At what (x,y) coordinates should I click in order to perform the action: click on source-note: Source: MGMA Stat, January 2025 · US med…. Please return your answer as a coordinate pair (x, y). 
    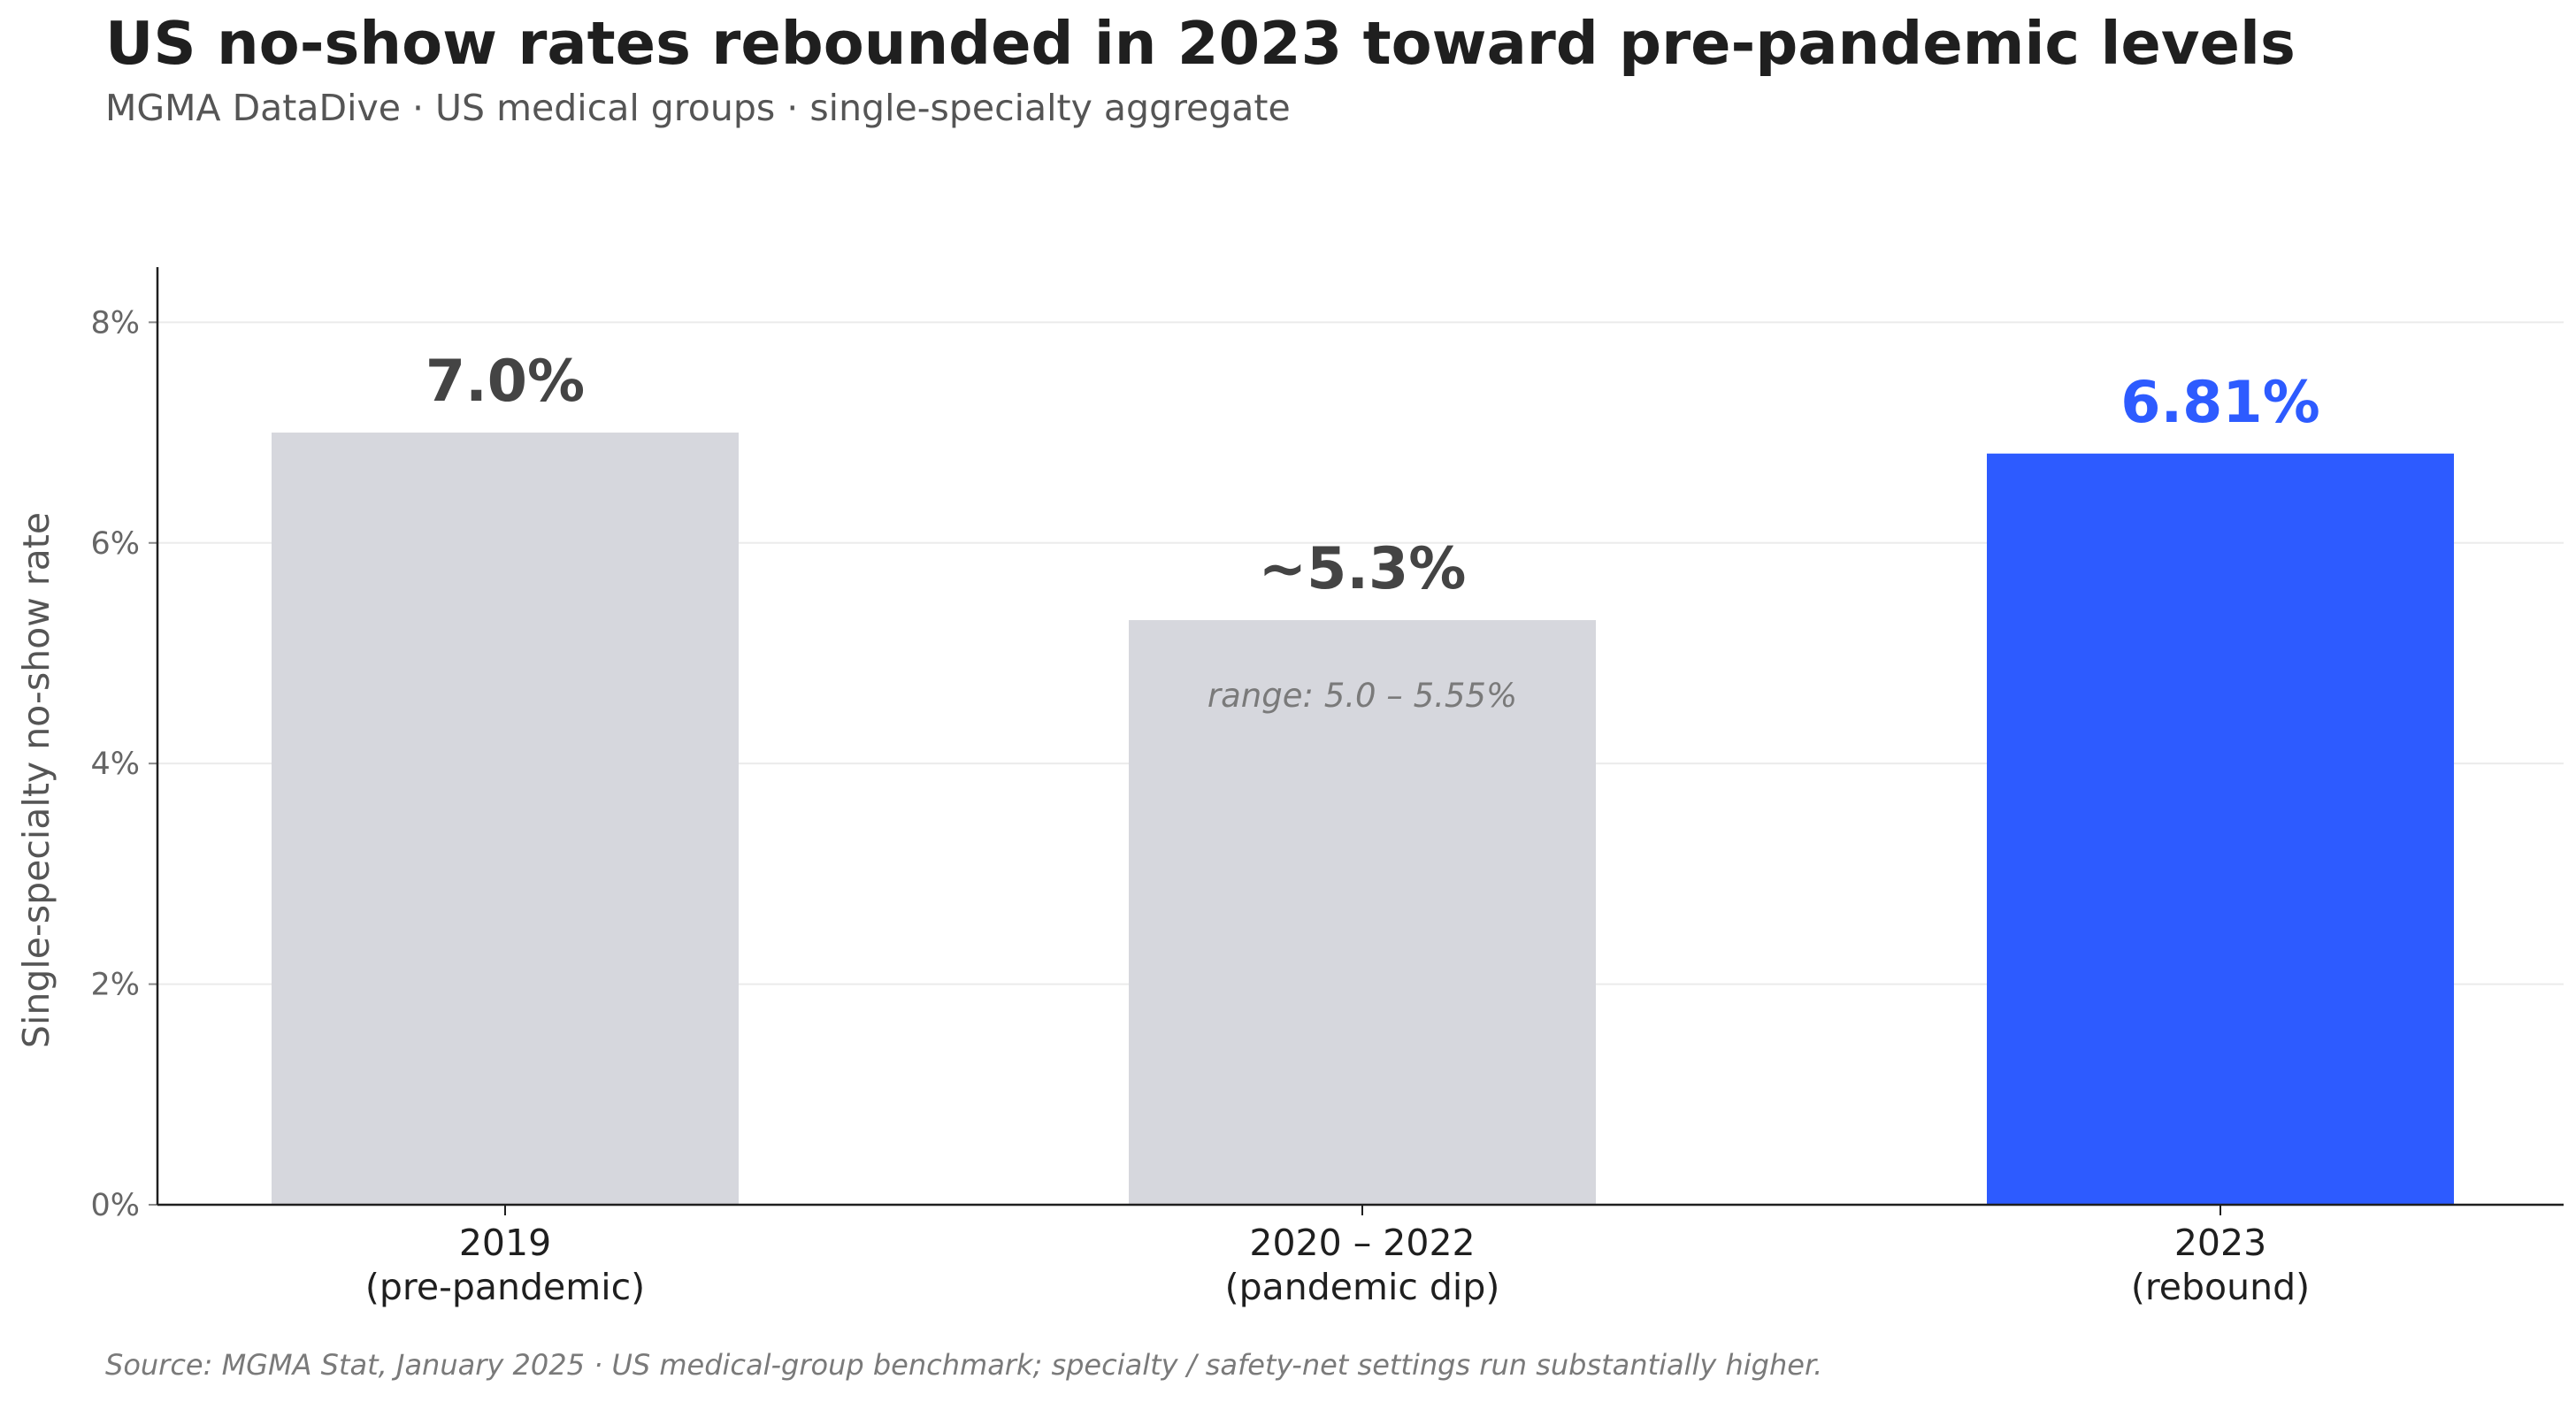
    Looking at the image, I should click on (964, 1365).